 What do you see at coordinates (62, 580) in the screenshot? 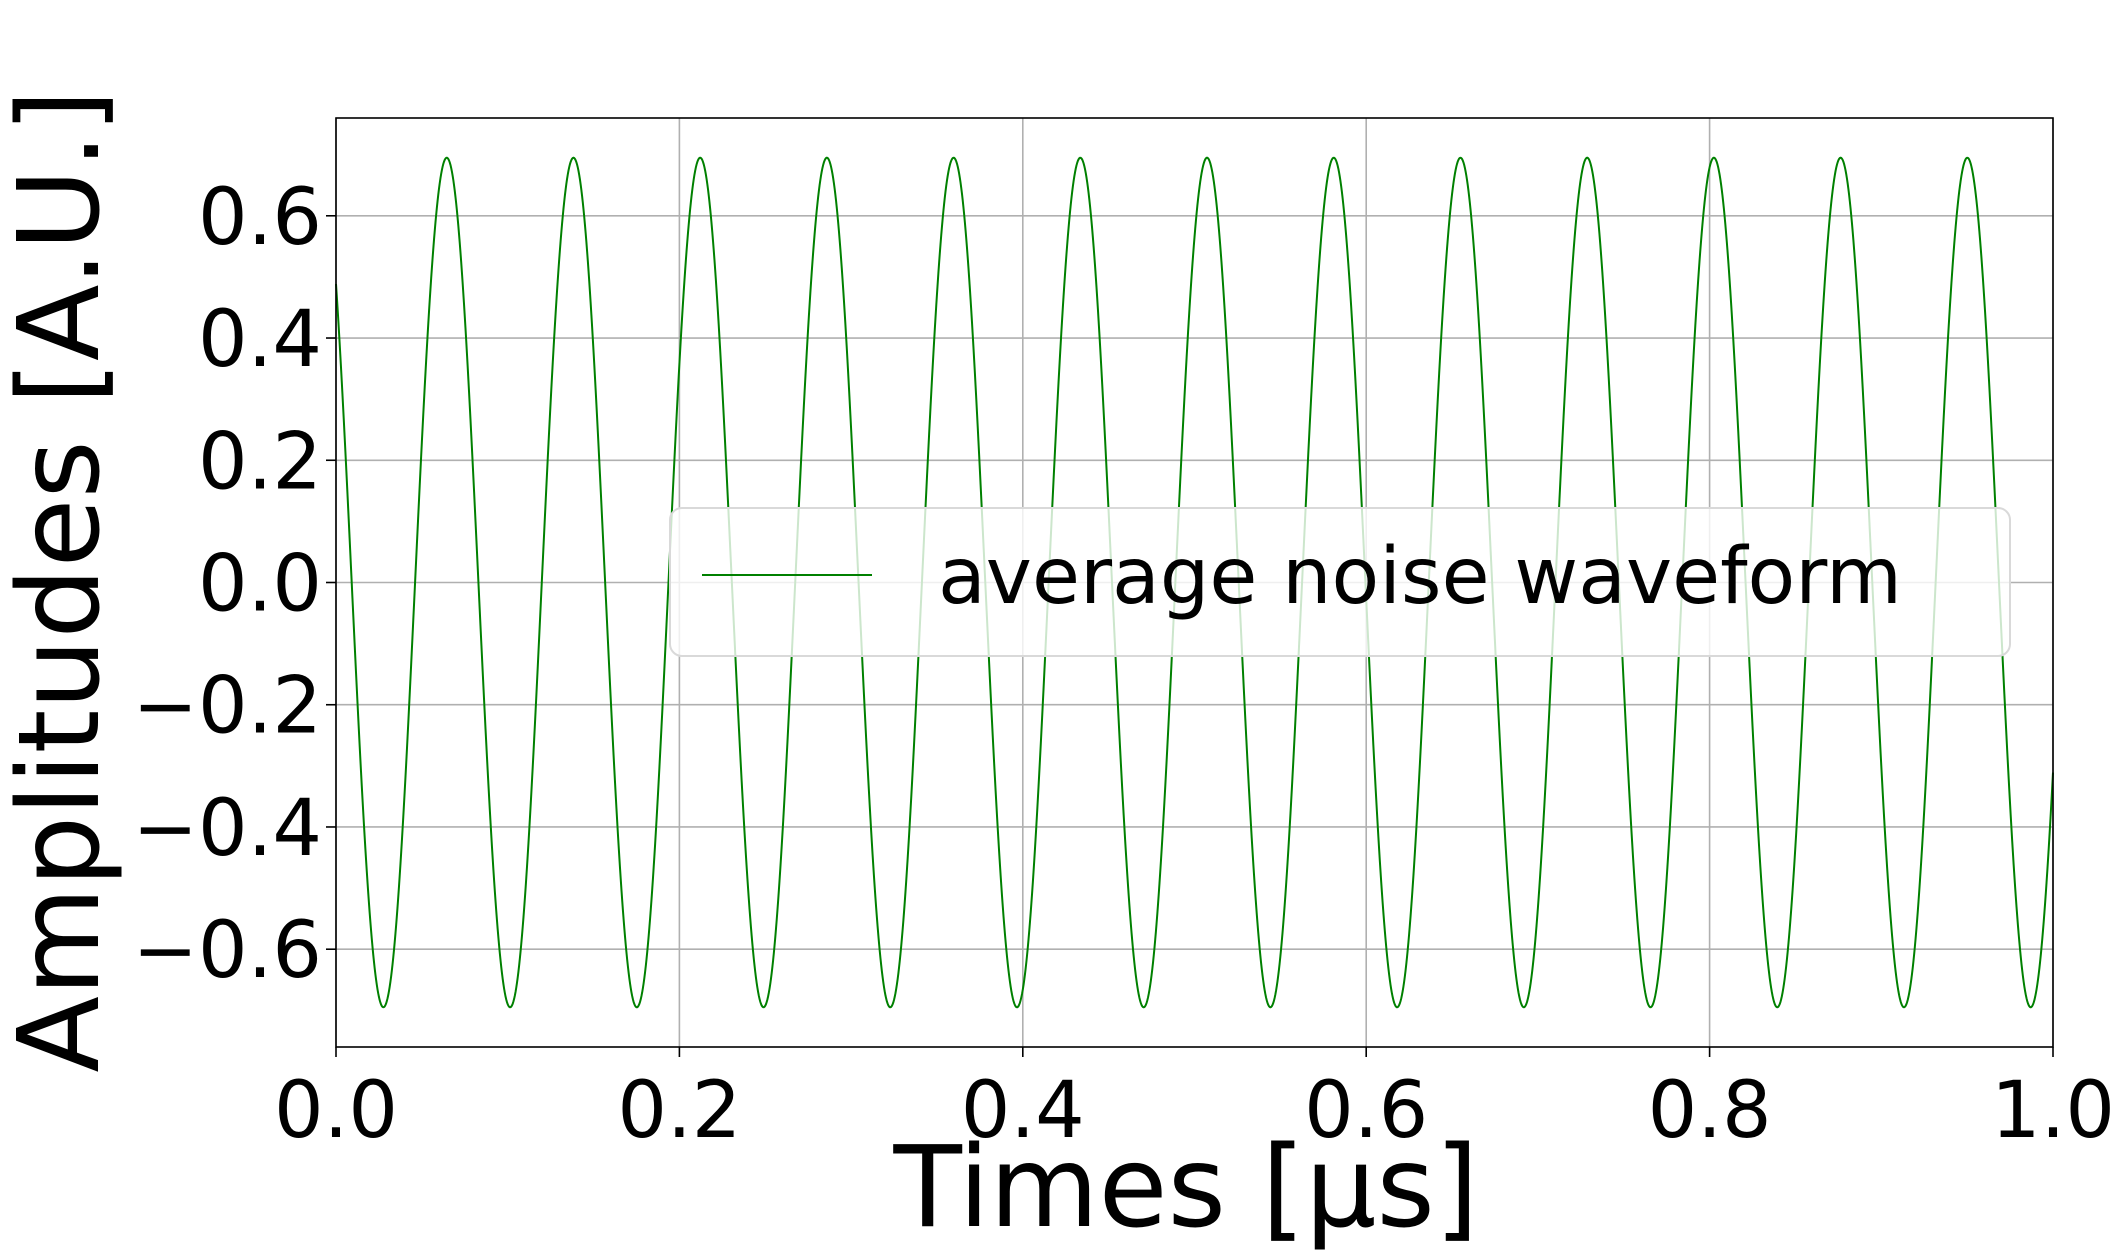
I see `y-axis-label: Amplitudes [A.U.]` at bounding box center [62, 580].